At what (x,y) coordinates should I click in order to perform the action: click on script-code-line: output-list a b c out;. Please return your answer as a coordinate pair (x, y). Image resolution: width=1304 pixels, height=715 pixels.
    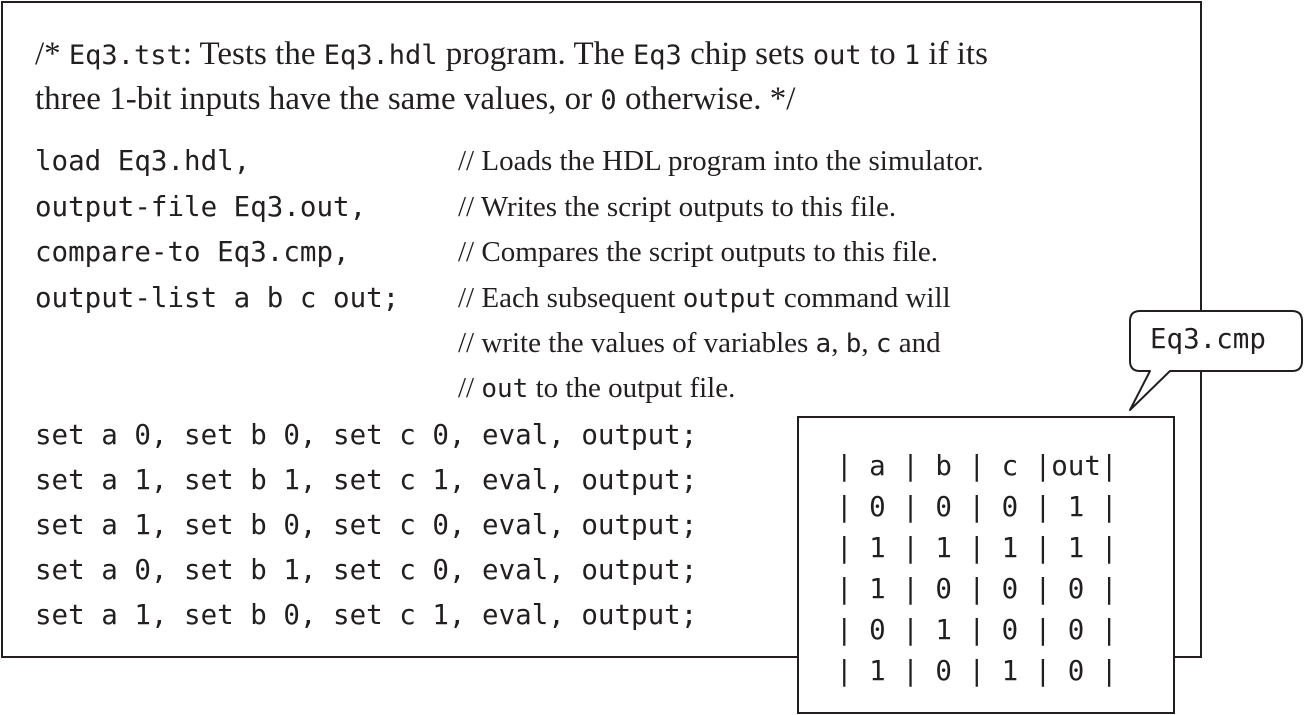
    Looking at the image, I should click on (217, 298).